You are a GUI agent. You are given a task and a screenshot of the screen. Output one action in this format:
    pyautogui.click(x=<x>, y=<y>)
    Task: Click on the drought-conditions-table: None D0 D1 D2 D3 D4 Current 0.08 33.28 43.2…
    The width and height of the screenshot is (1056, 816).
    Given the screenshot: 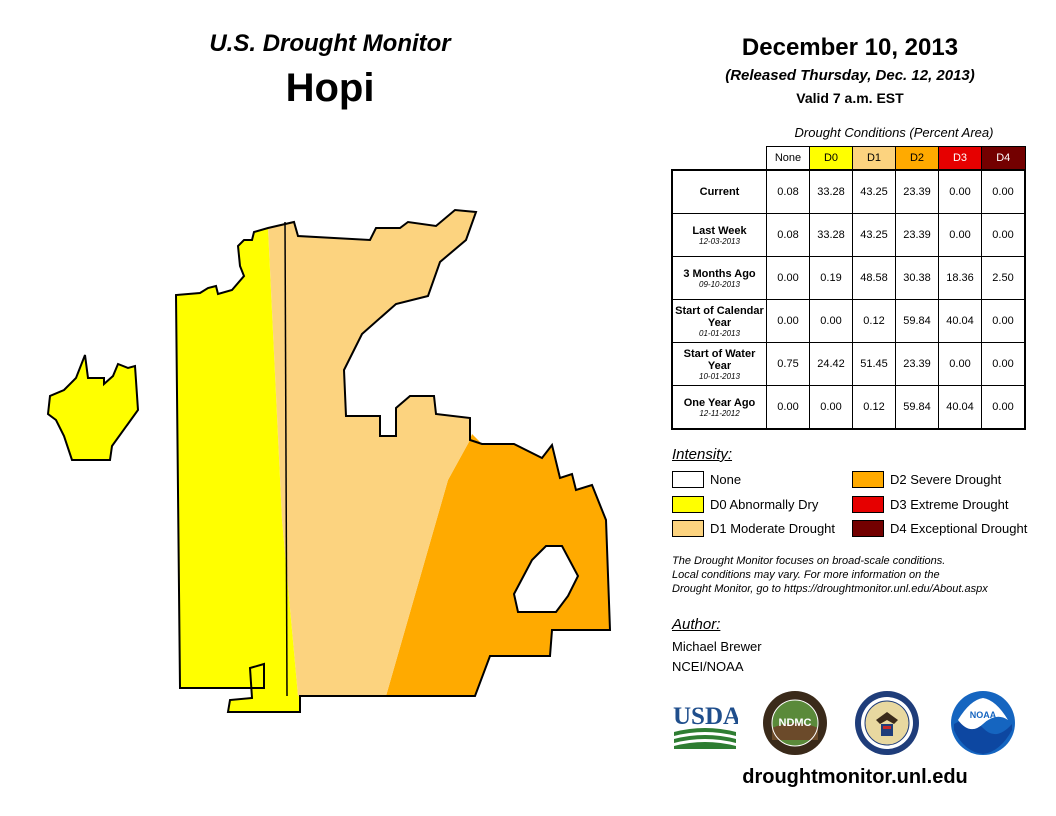 What is the action you would take?
    pyautogui.click(x=848, y=288)
    